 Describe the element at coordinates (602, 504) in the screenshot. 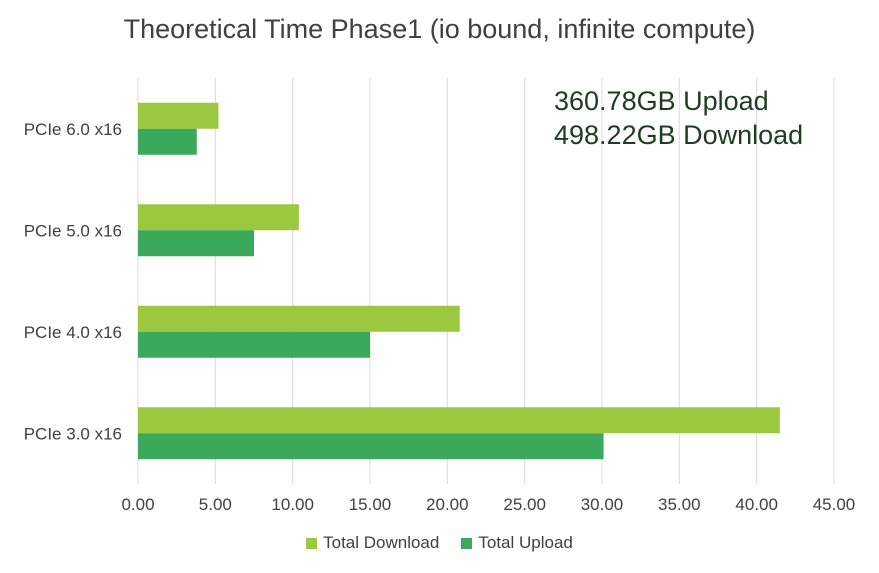

I see `x-tick-label: 30.00` at that location.